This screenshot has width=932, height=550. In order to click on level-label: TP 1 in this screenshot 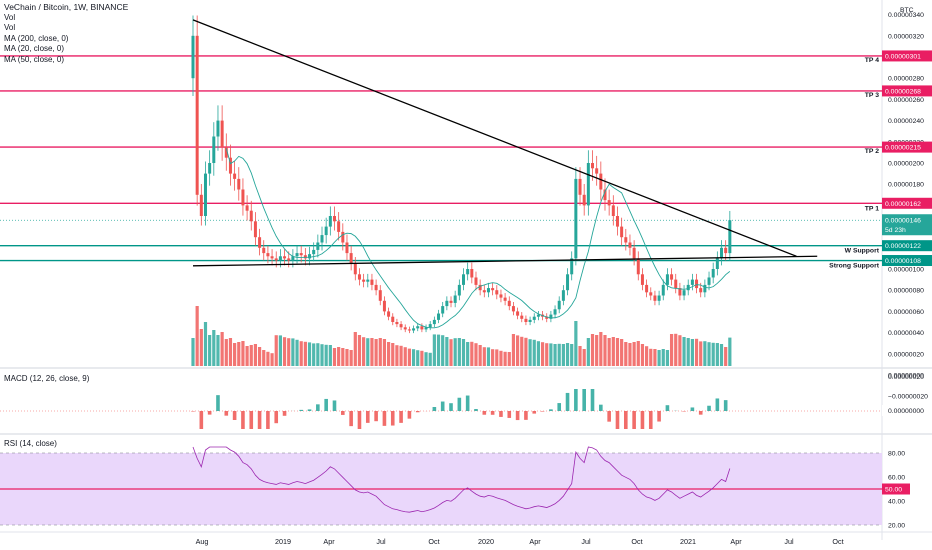, I will do `click(872, 208)`.